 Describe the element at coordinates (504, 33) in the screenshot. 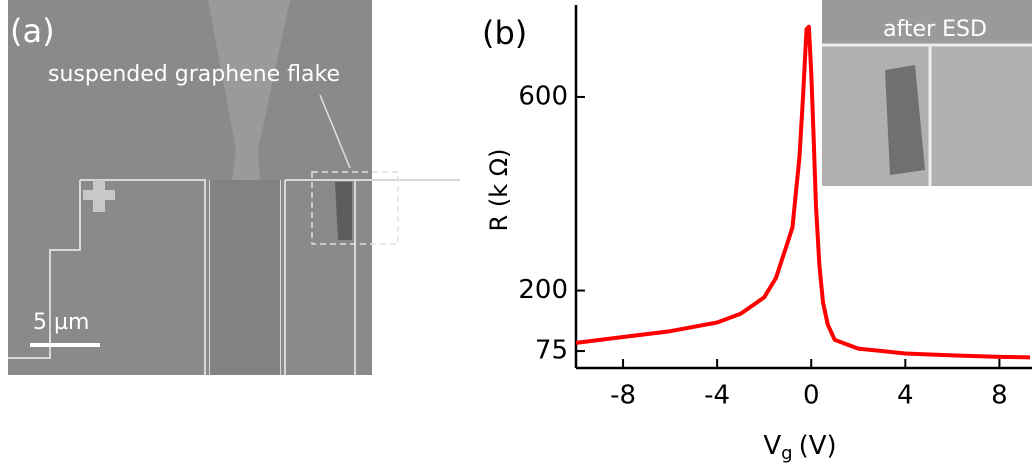

I see `panel-label: (b)` at that location.